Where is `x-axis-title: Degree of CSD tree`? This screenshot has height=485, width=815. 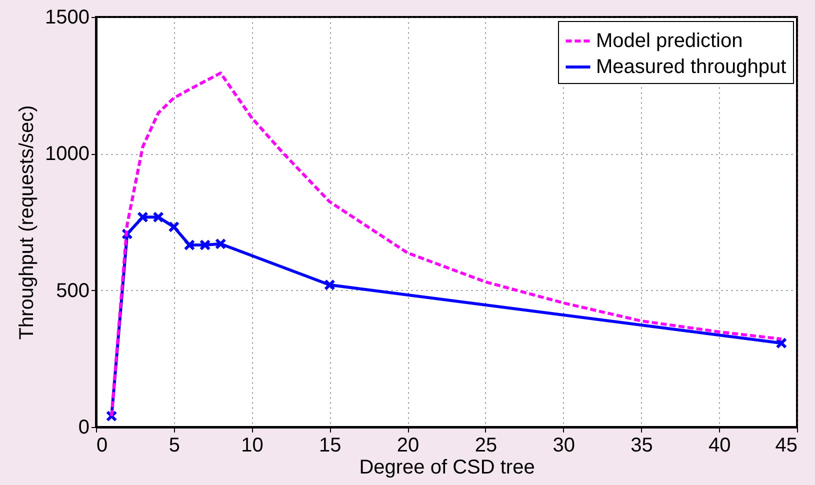
x-axis-title: Degree of CSD tree is located at coordinates (447, 467).